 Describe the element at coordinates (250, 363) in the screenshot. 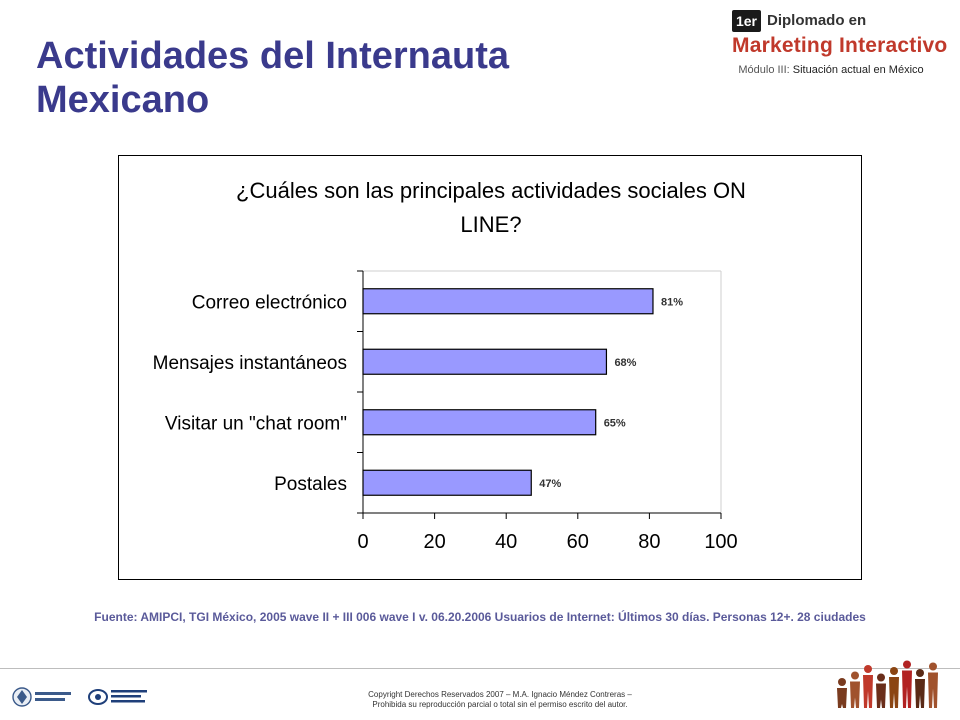

I see `category-label: Mensajes instantáneos` at that location.